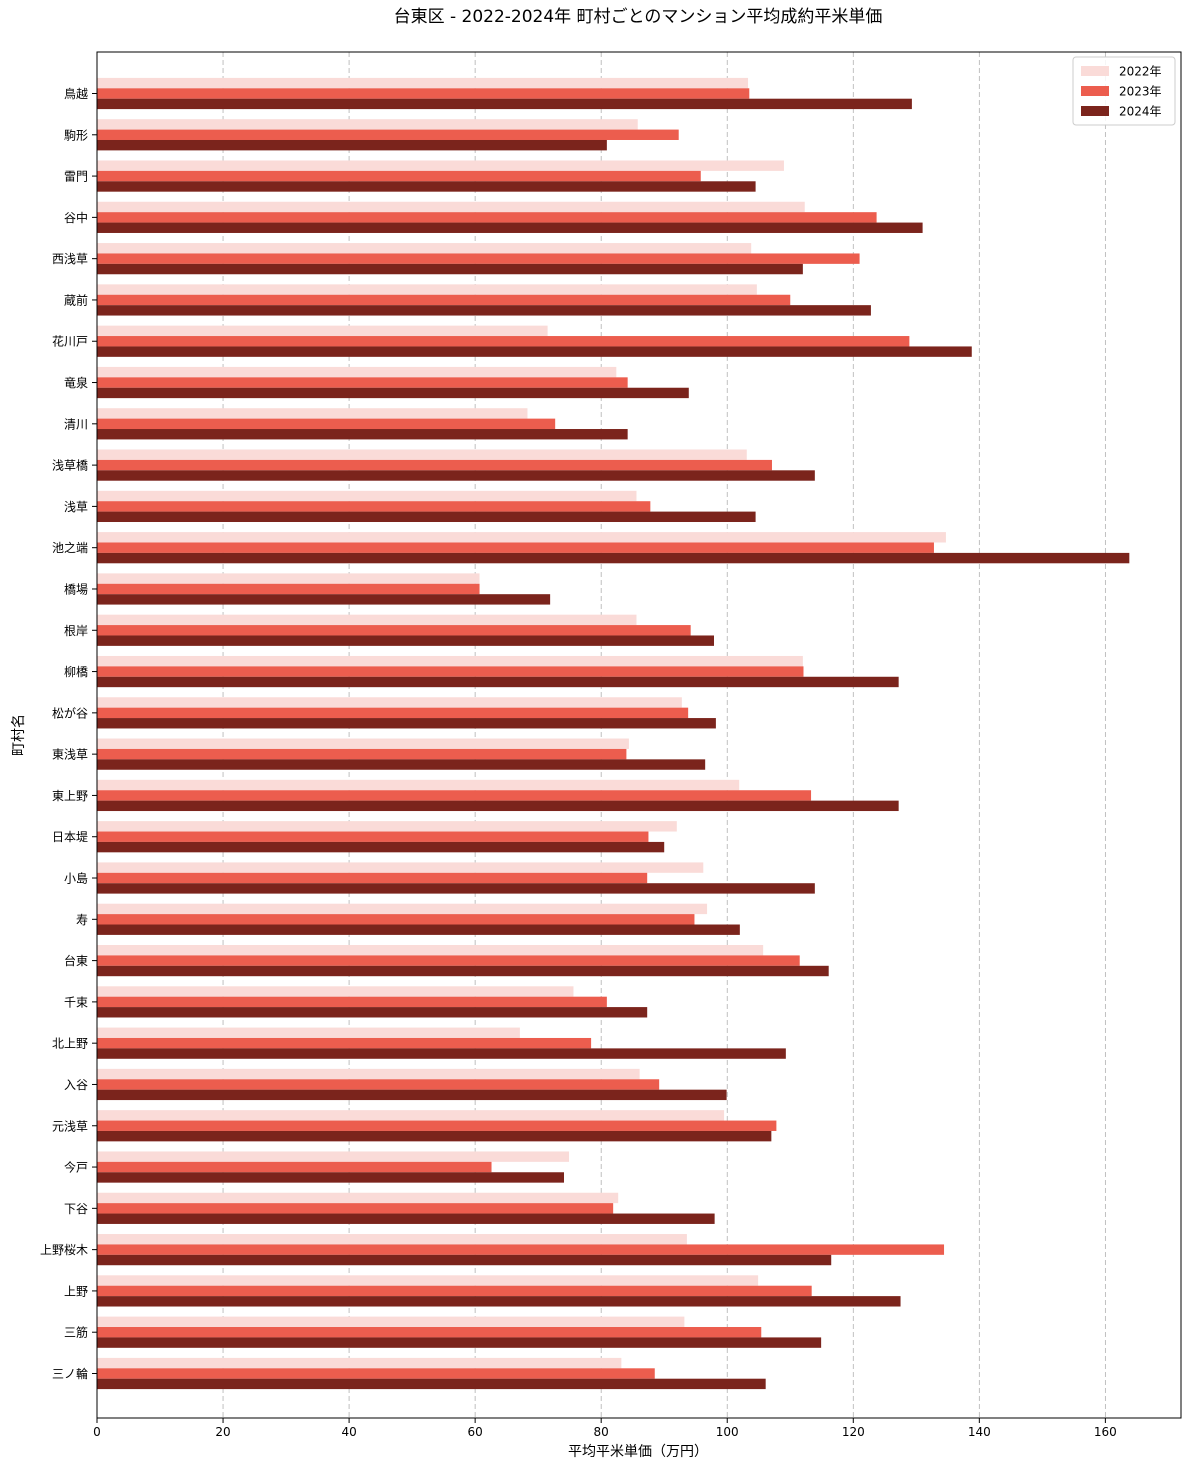  What do you see at coordinates (70, 1126) in the screenshot?
I see `y-tick-label: 元浅草` at bounding box center [70, 1126].